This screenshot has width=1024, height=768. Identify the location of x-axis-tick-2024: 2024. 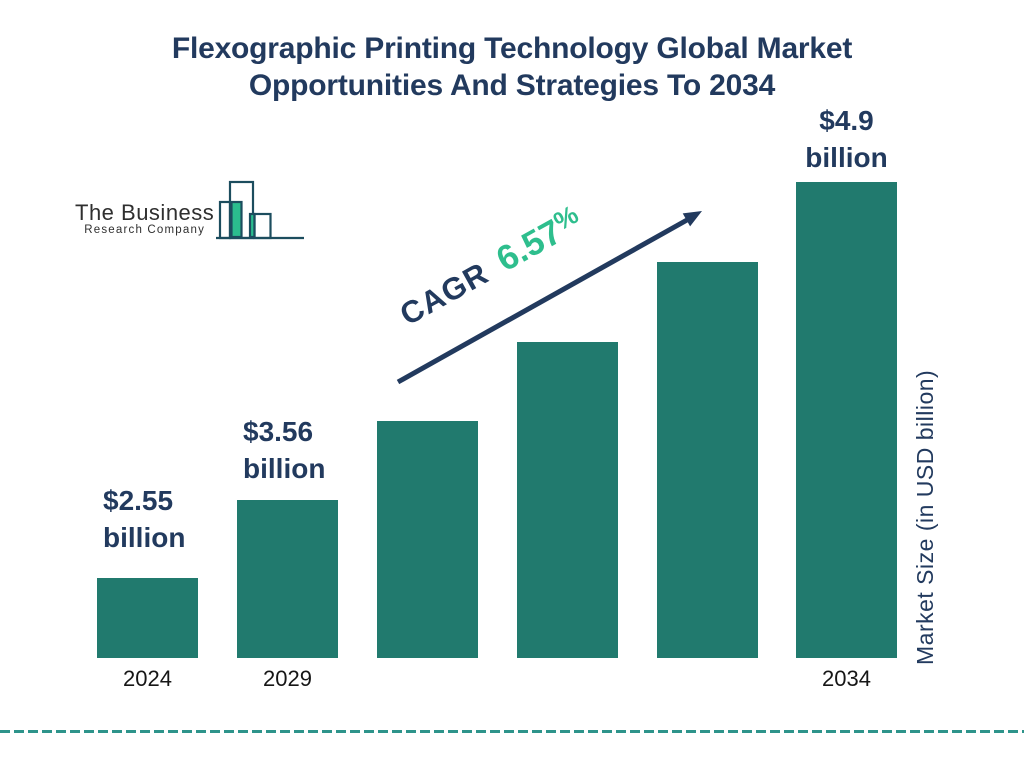
(147, 678).